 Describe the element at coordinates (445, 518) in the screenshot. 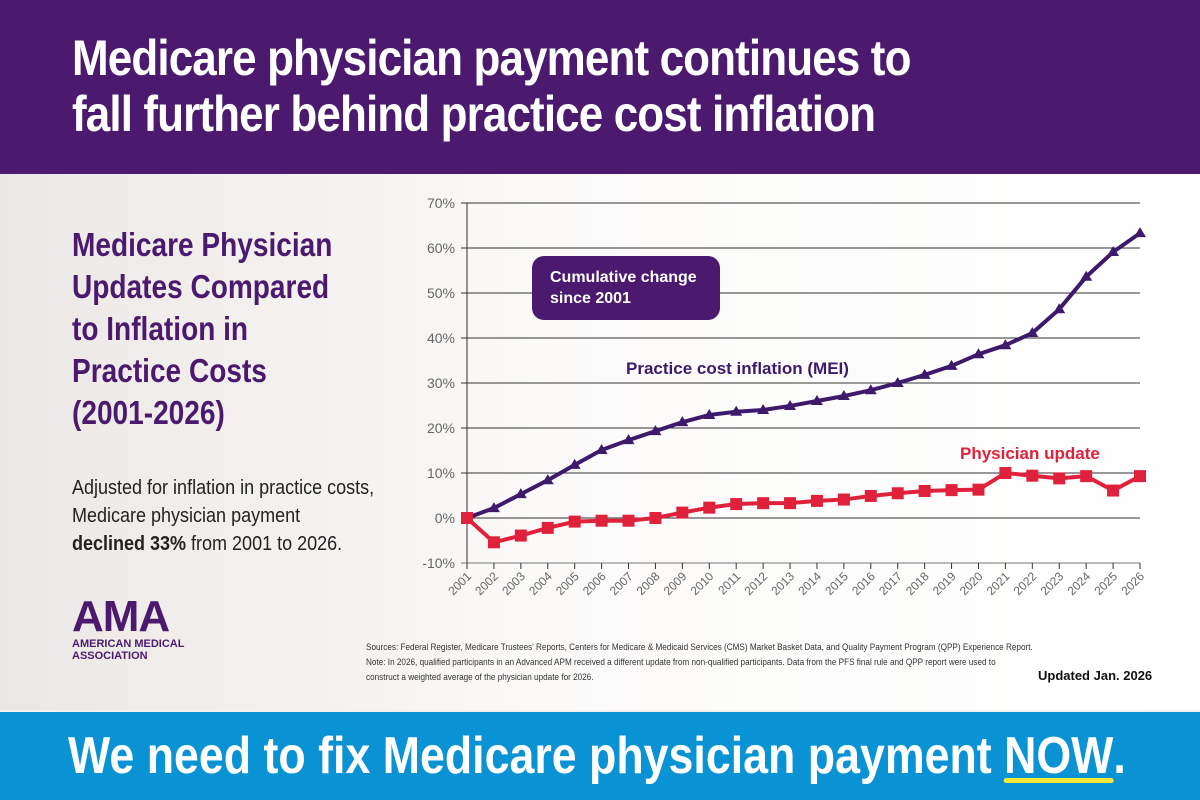

I see `y-tick-label: 0%` at that location.